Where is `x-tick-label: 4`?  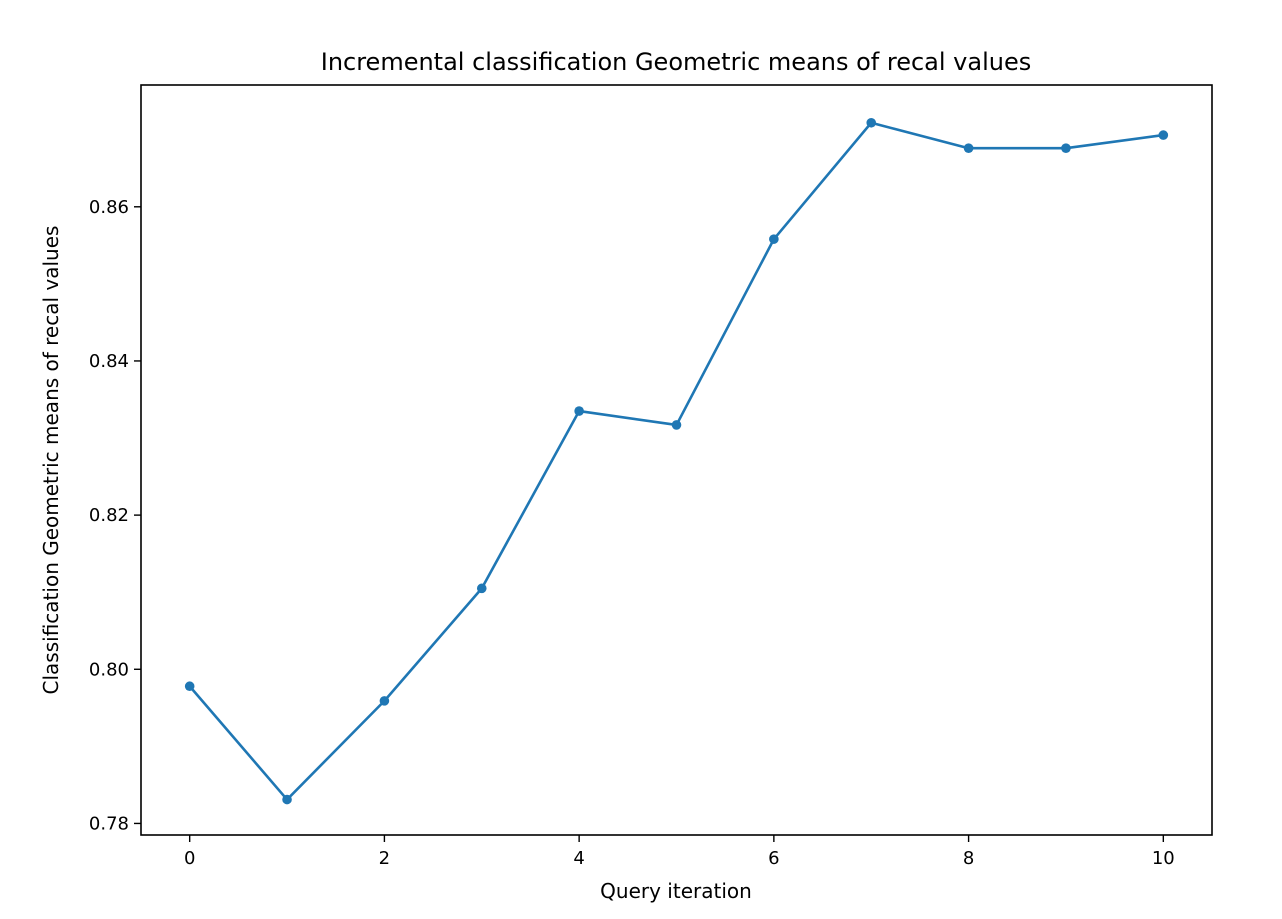 x-tick-label: 4 is located at coordinates (578, 858).